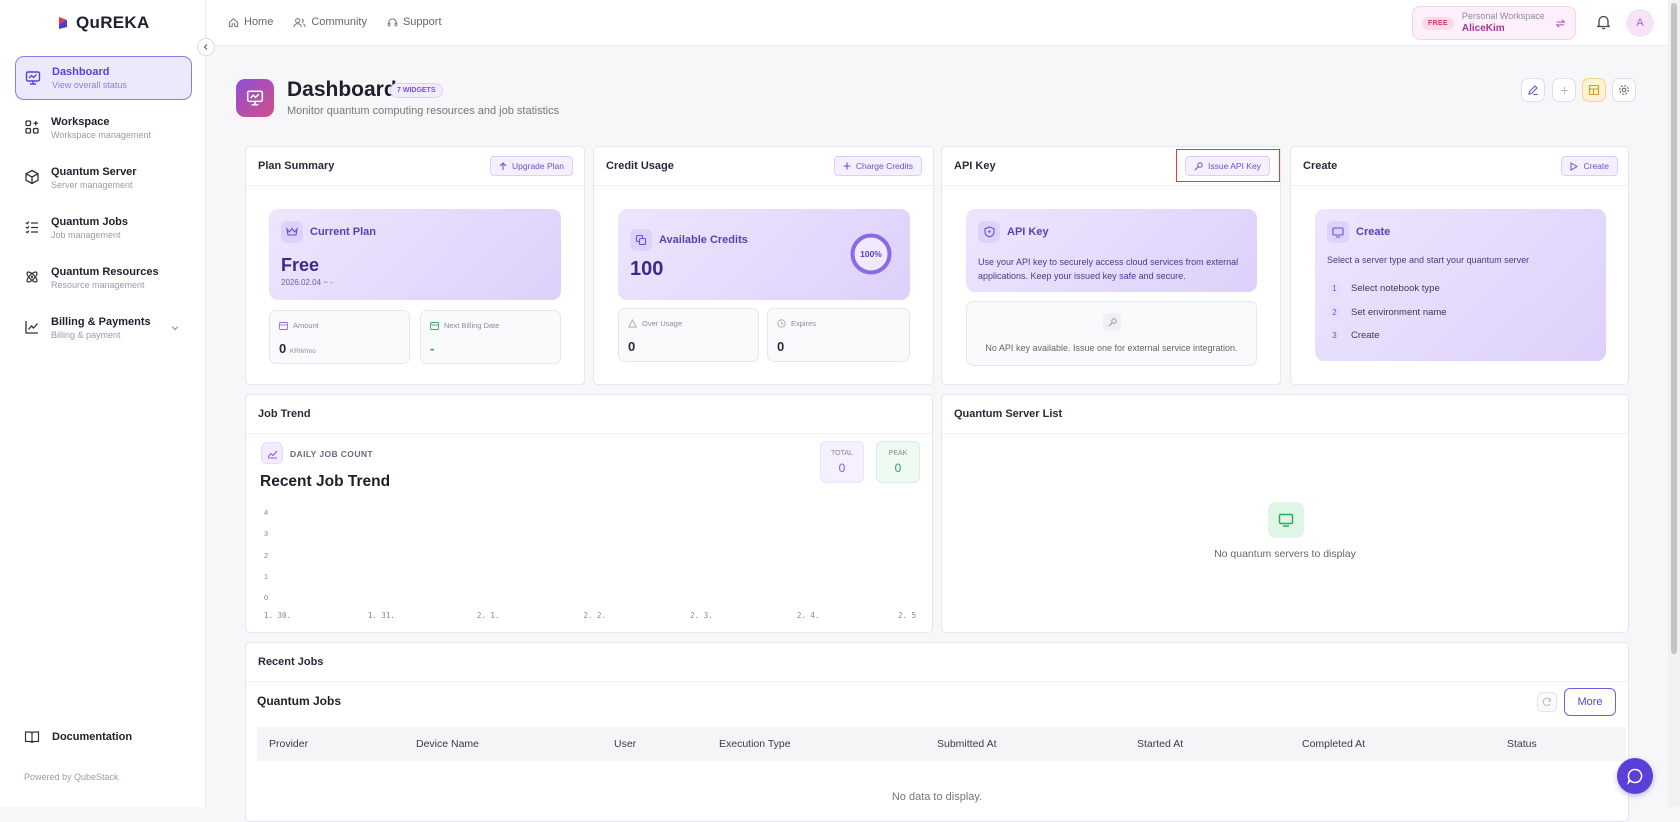  What do you see at coordinates (175, 328) in the screenshot?
I see `chevron-down-icon` at bounding box center [175, 328].